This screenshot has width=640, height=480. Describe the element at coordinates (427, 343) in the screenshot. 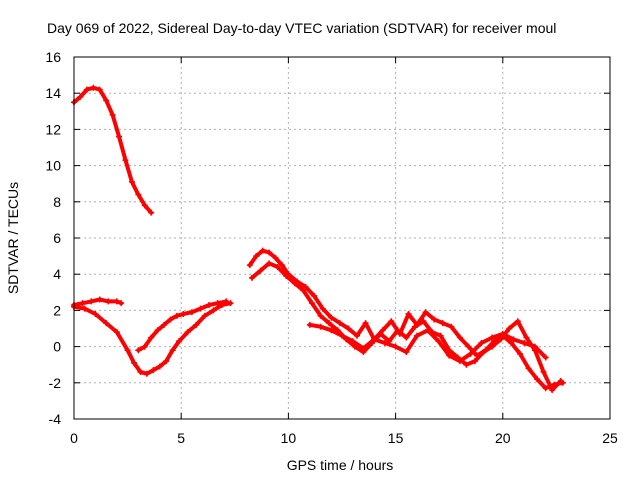

I see `series-track-g` at that location.